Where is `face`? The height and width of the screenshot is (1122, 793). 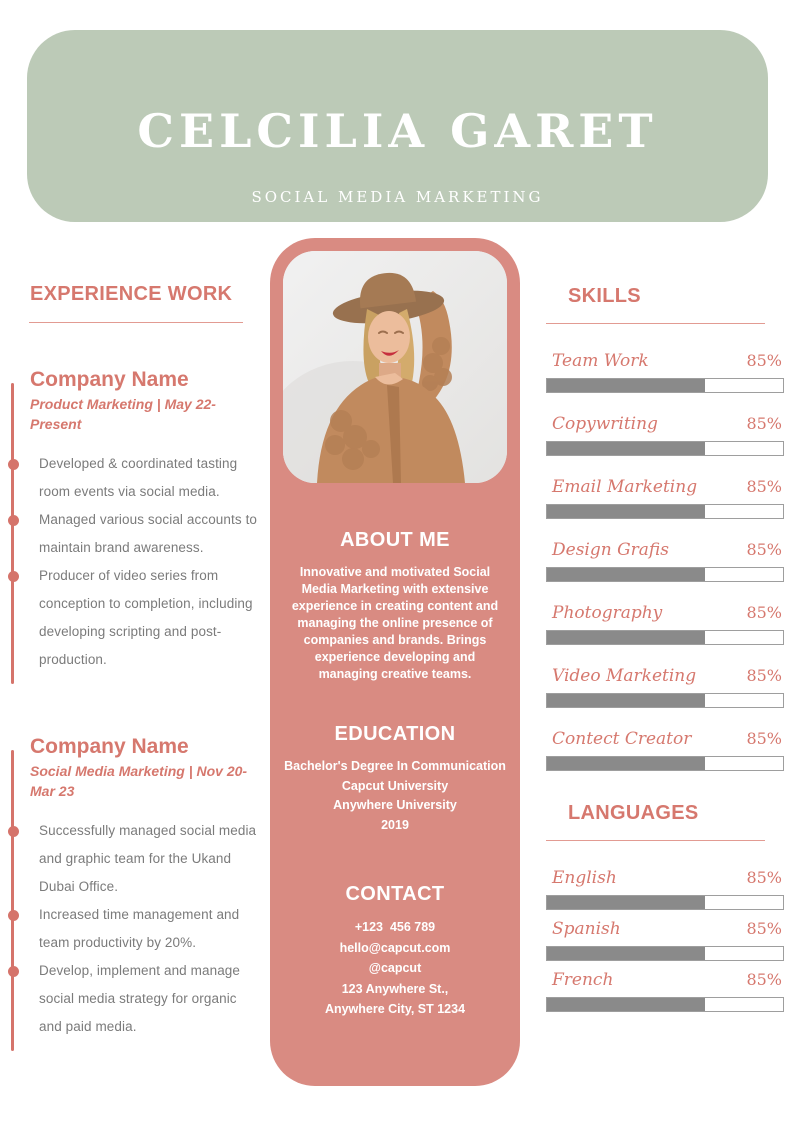 face is located at coordinates (389, 337).